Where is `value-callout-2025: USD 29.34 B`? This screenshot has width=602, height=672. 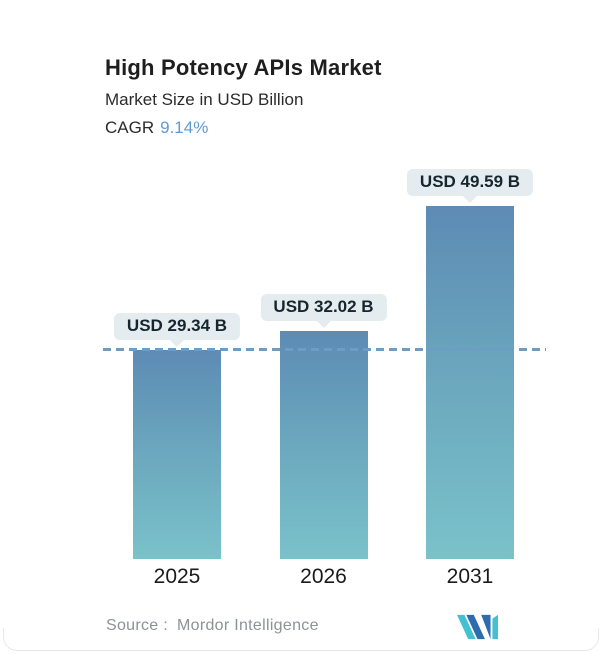
value-callout-2025: USD 29.34 B is located at coordinates (177, 326).